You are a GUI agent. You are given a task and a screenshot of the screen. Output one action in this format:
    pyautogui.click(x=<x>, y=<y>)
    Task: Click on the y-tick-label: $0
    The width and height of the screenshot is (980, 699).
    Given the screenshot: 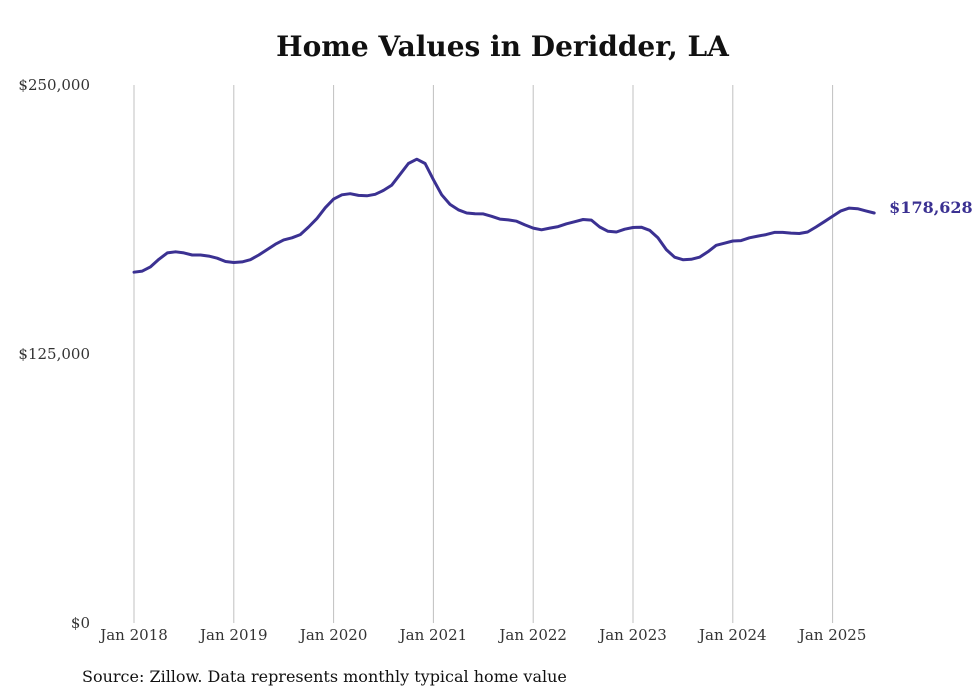 What is the action you would take?
    pyautogui.click(x=80, y=623)
    